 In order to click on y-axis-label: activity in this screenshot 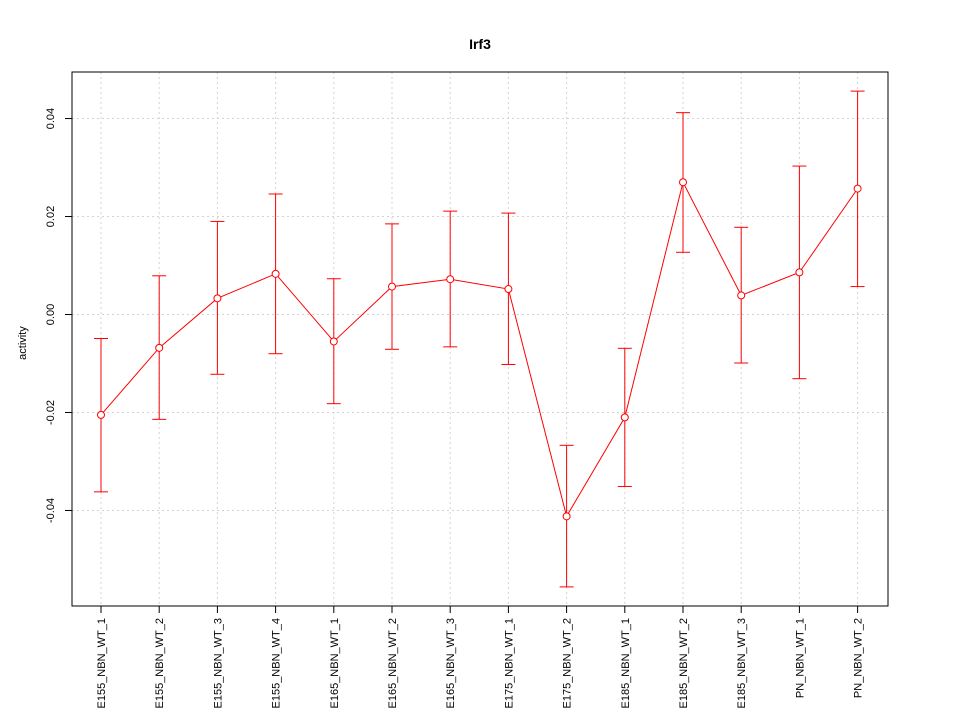, I will do `click(23, 343)`.